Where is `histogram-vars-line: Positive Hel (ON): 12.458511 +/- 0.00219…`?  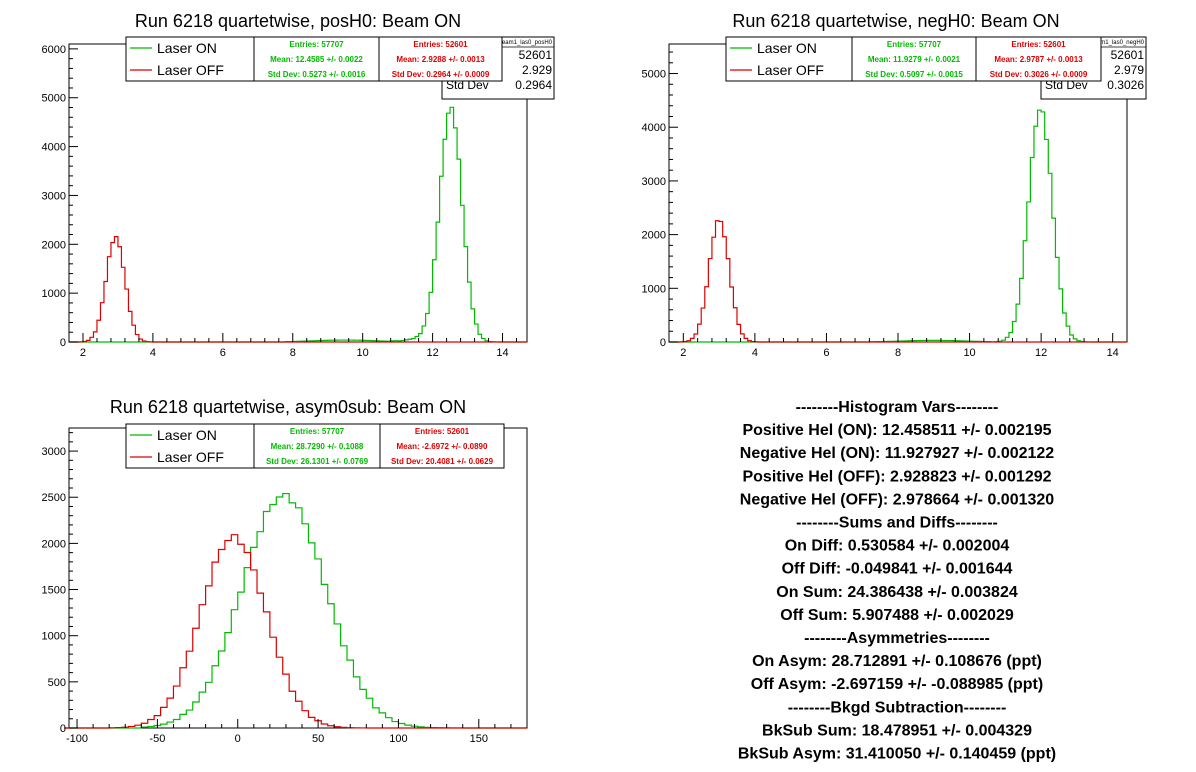
histogram-vars-line: Positive Hel (ON): 12.458511 +/- 0.00219… is located at coordinates (896, 430).